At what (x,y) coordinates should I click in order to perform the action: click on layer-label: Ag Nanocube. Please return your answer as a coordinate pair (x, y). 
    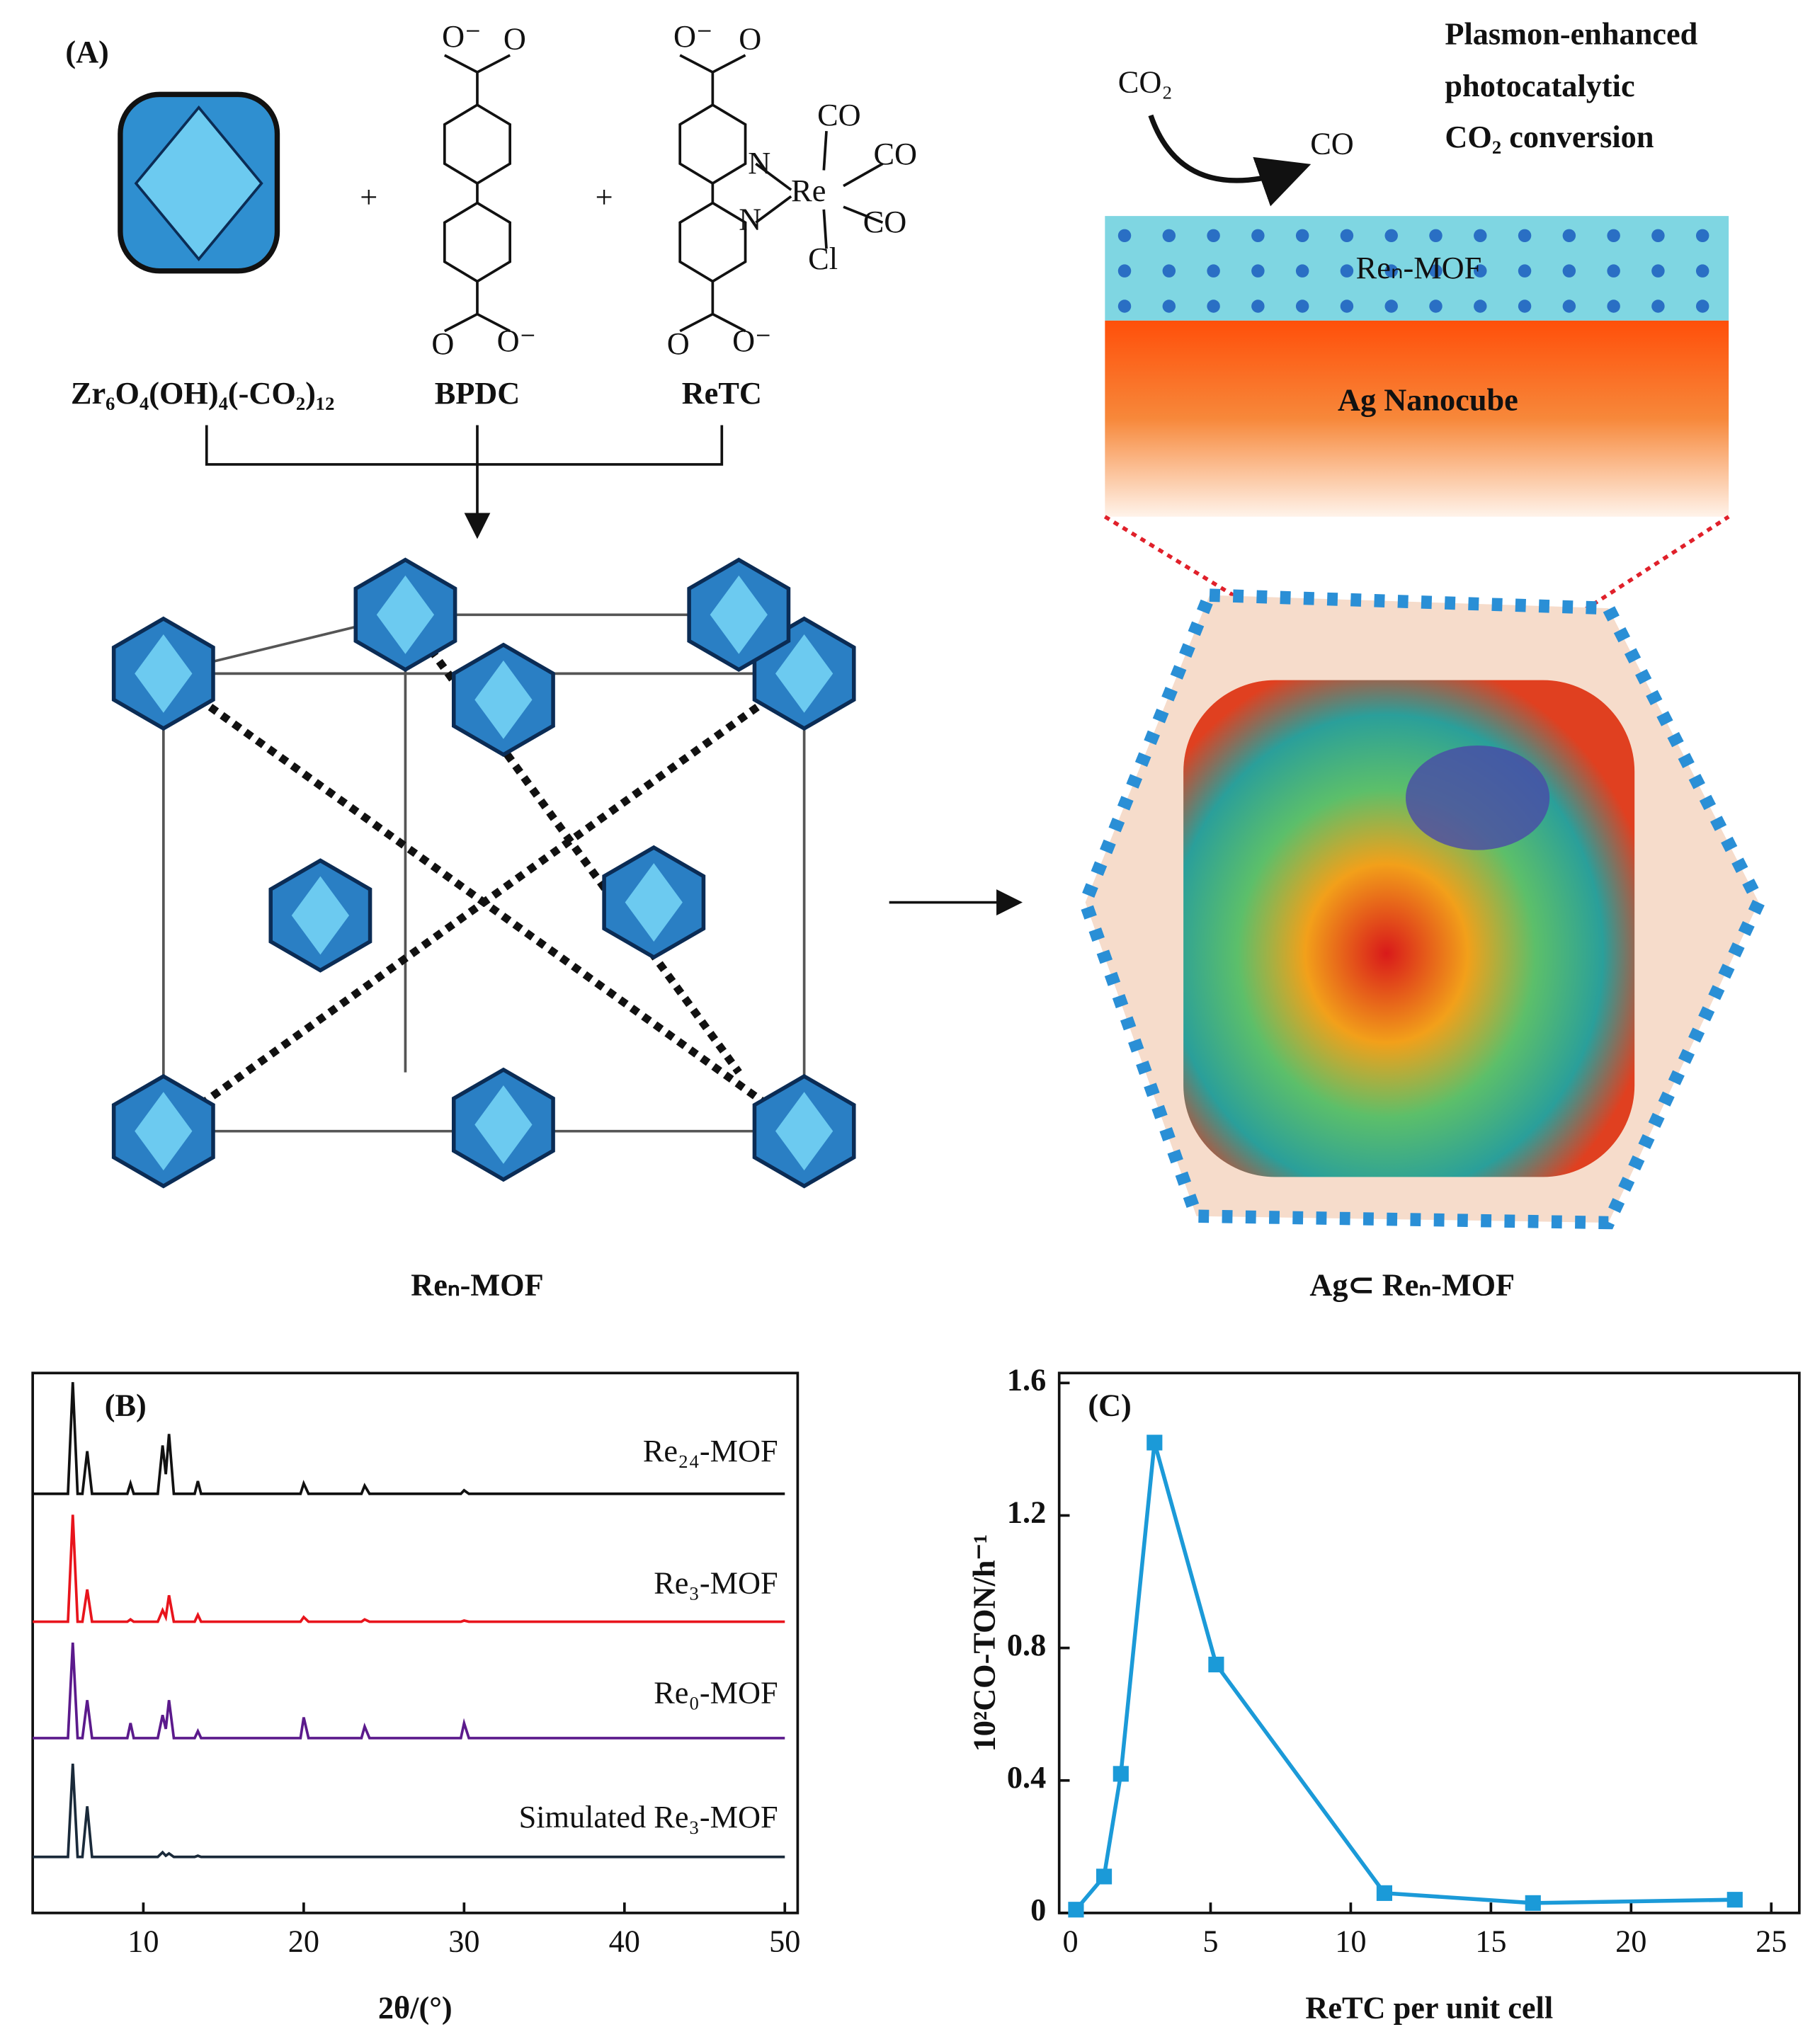
    Looking at the image, I should click on (1428, 400).